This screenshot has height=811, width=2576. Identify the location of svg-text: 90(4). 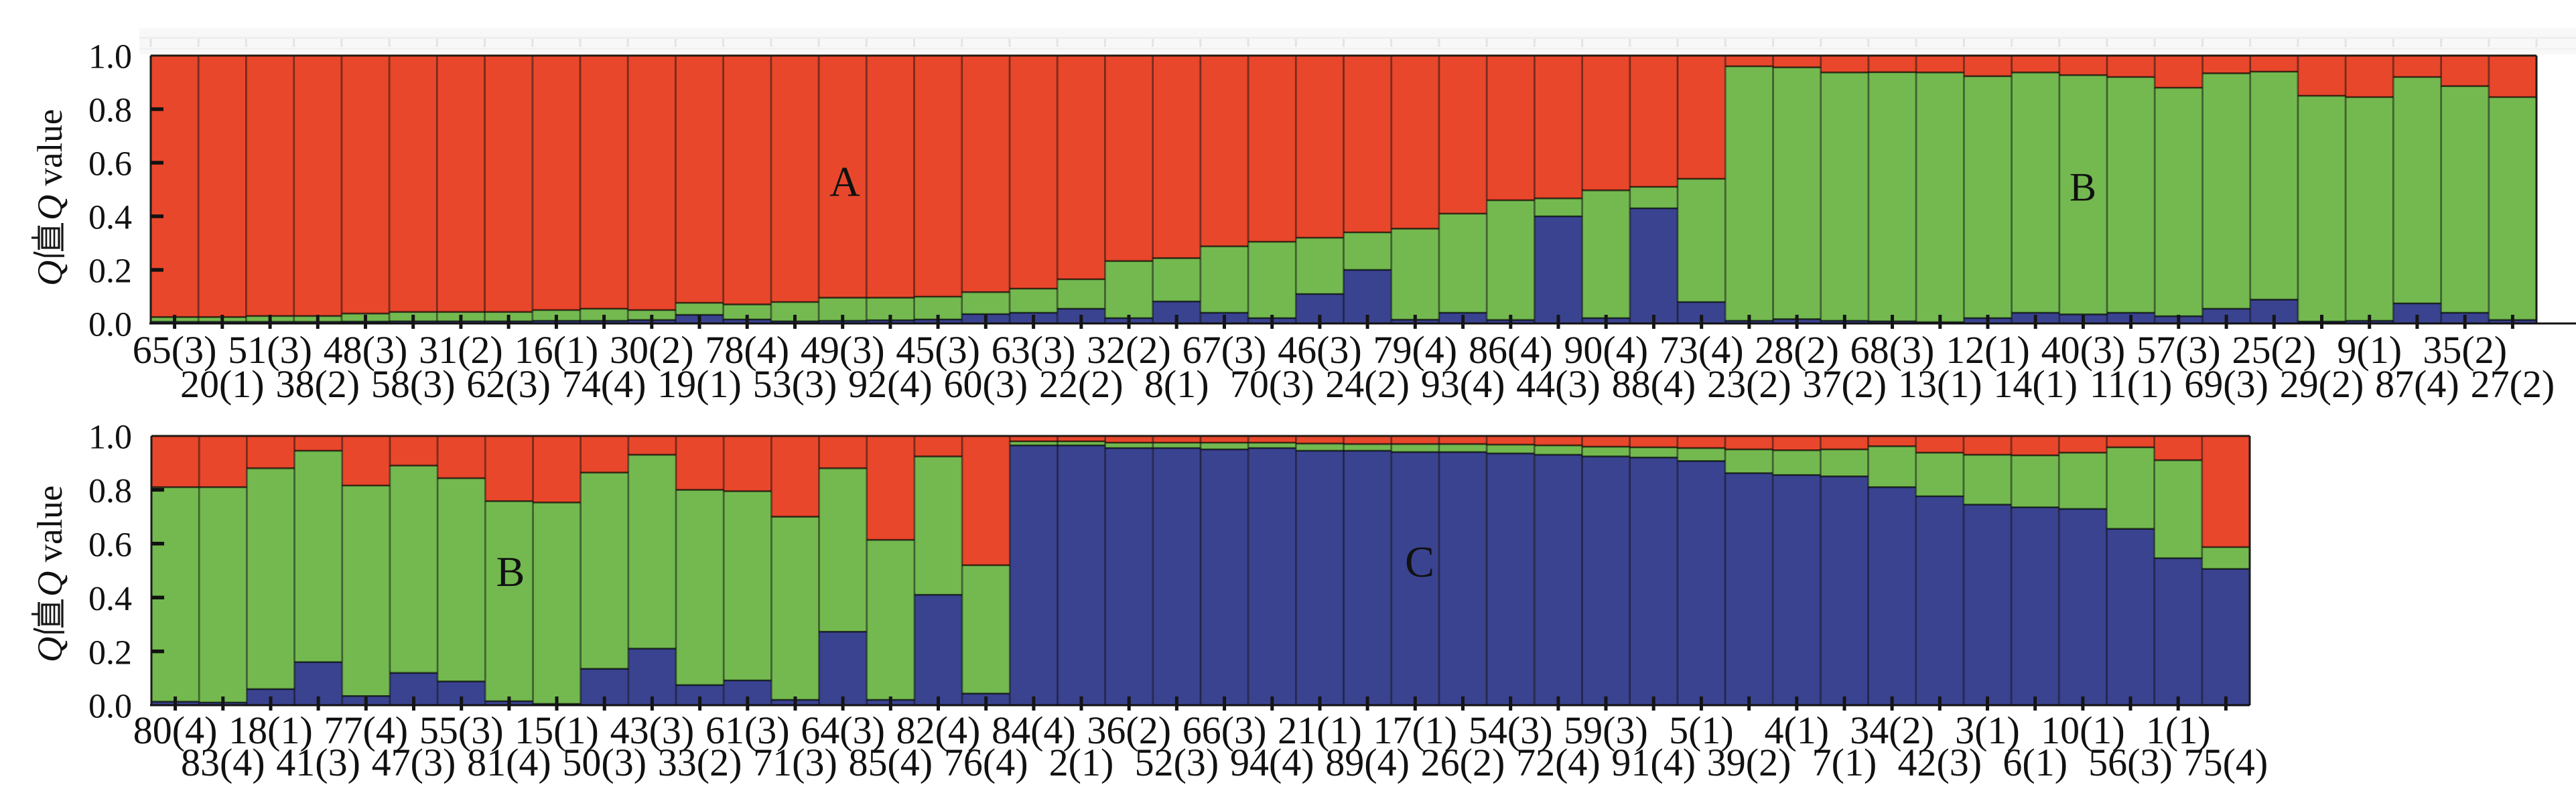
(1606, 350).